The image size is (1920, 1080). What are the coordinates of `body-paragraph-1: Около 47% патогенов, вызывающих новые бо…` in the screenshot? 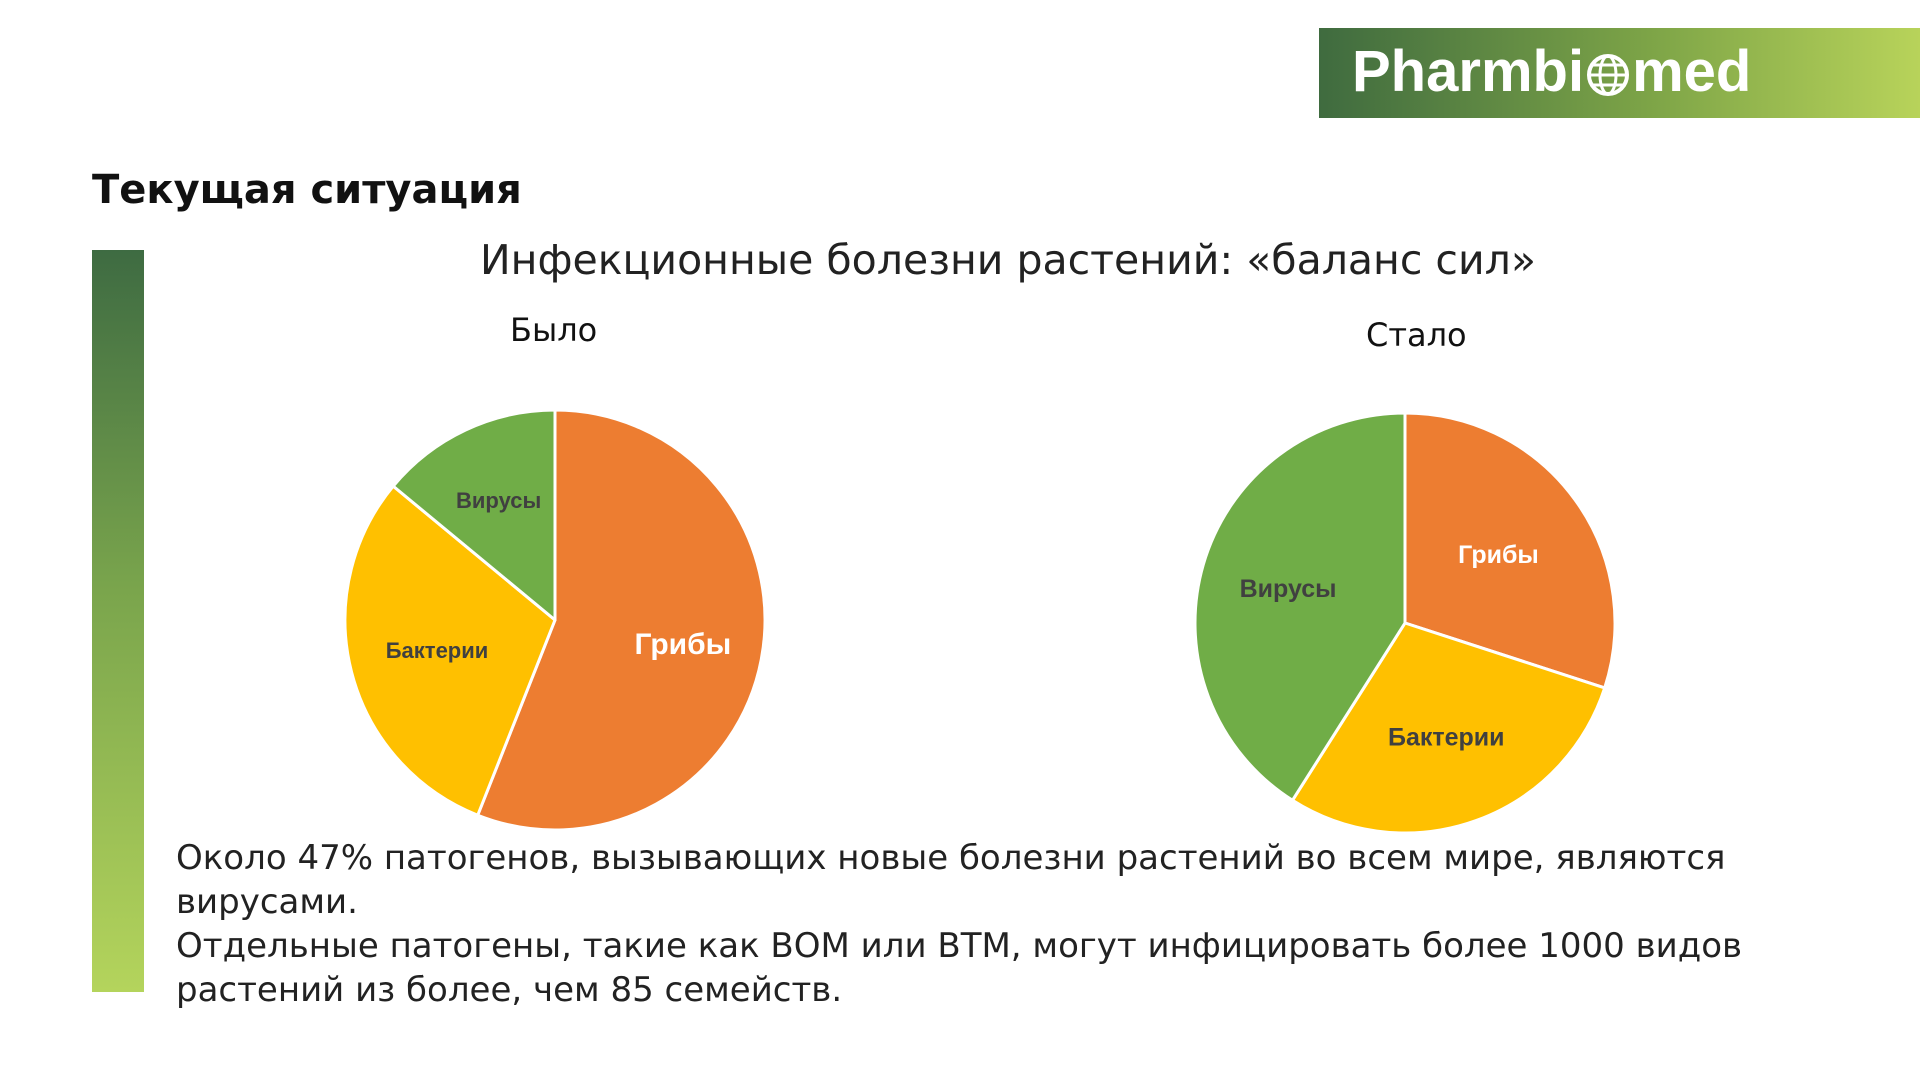 It's located at (951, 880).